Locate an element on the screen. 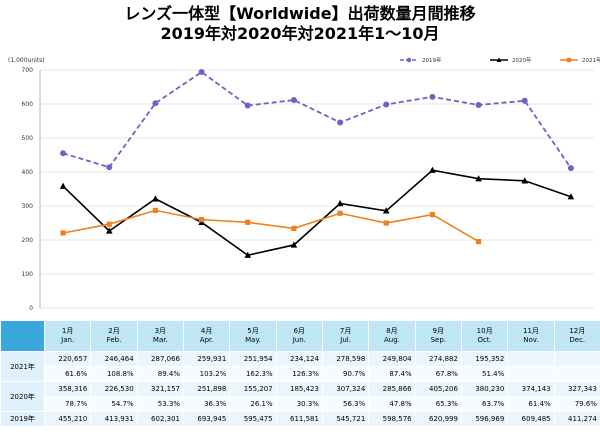 The height and width of the screenshot is (442, 600). percent-cell: 126.3% is located at coordinates (299, 374).